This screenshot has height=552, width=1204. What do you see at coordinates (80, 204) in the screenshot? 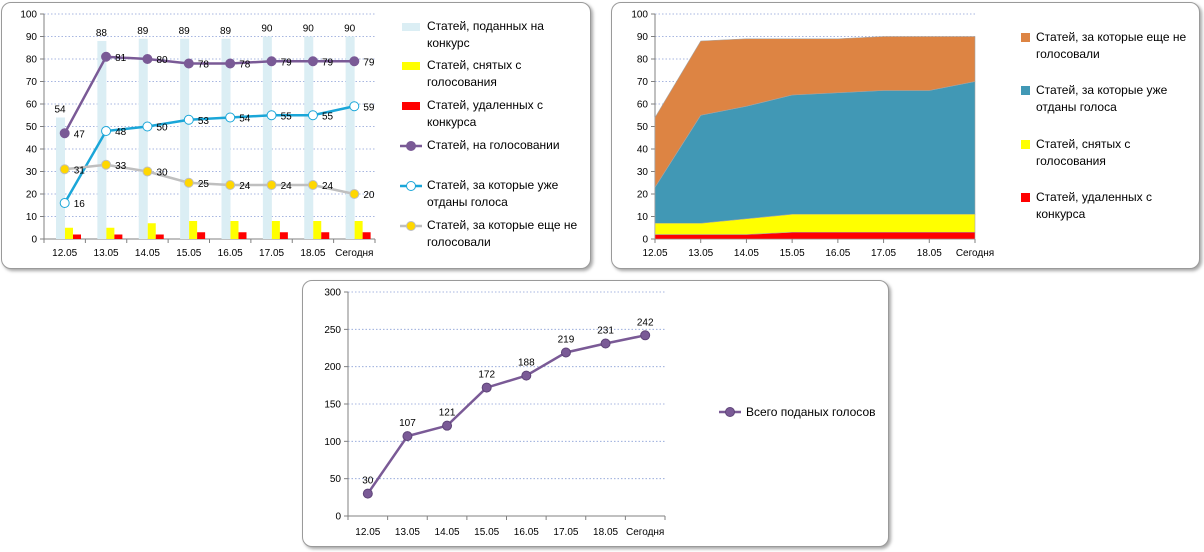
I see `data-label-line-voted: 16` at bounding box center [80, 204].